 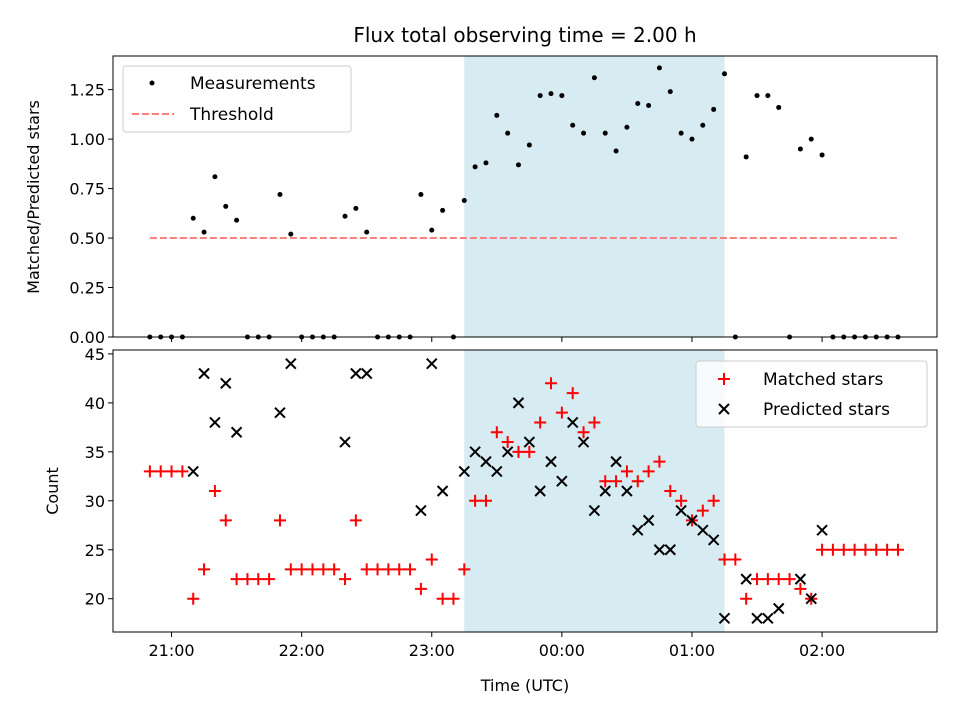 What do you see at coordinates (497, 339) in the screenshot?
I see `top-x-ticks` at bounding box center [497, 339].